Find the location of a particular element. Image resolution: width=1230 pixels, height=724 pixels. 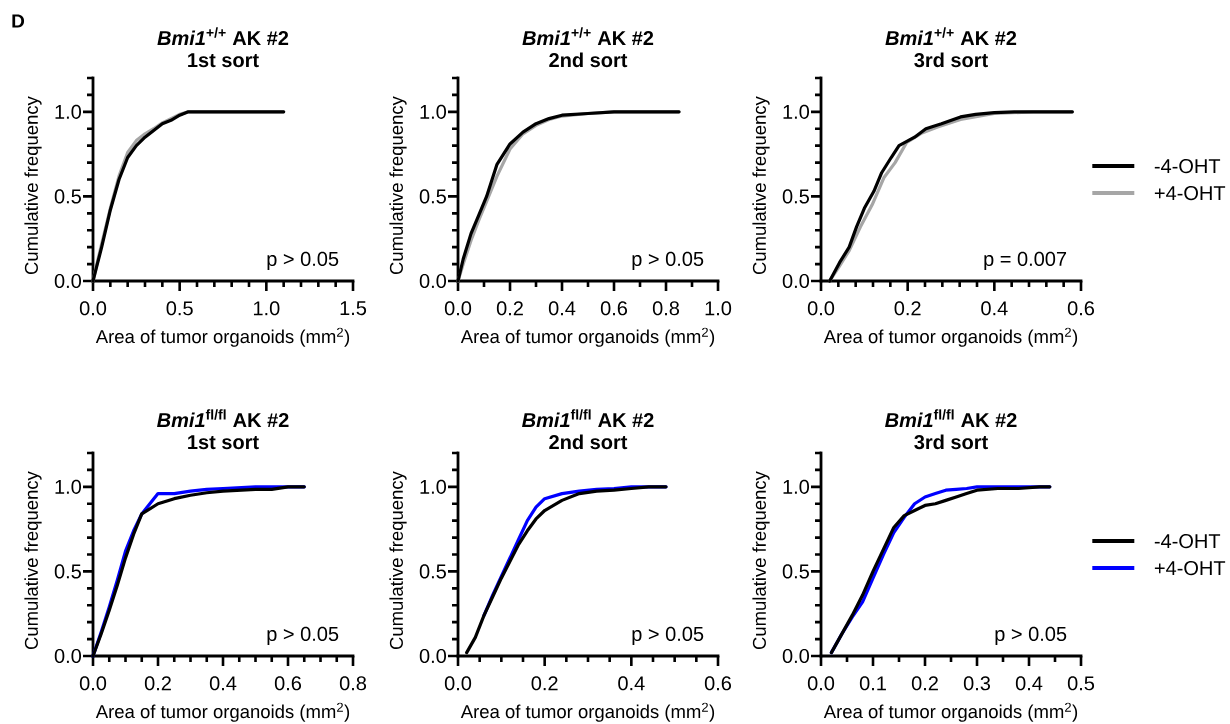

x-tick-label: 0.3 is located at coordinates (977, 683).